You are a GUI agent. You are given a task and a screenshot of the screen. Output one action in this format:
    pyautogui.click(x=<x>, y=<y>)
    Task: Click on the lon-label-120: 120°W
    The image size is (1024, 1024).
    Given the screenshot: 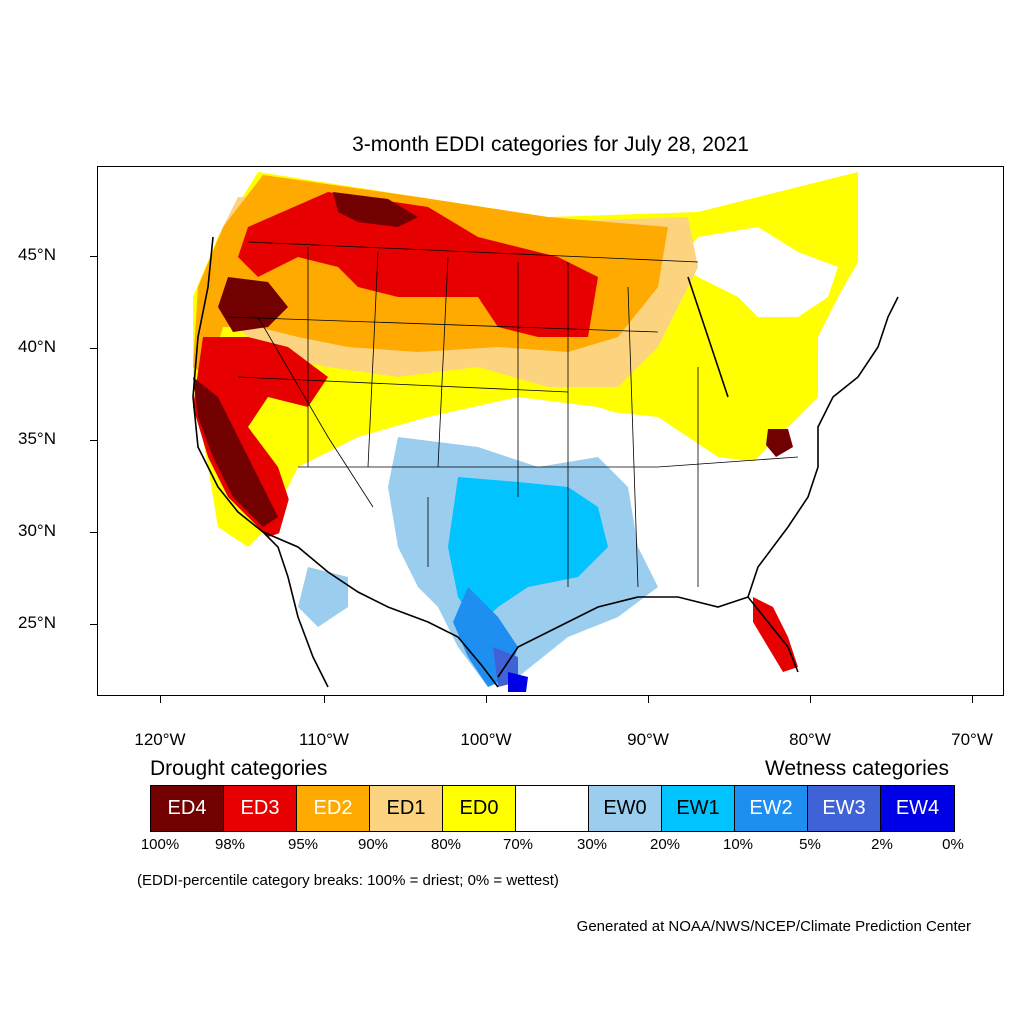 What is the action you would take?
    pyautogui.click(x=160, y=739)
    